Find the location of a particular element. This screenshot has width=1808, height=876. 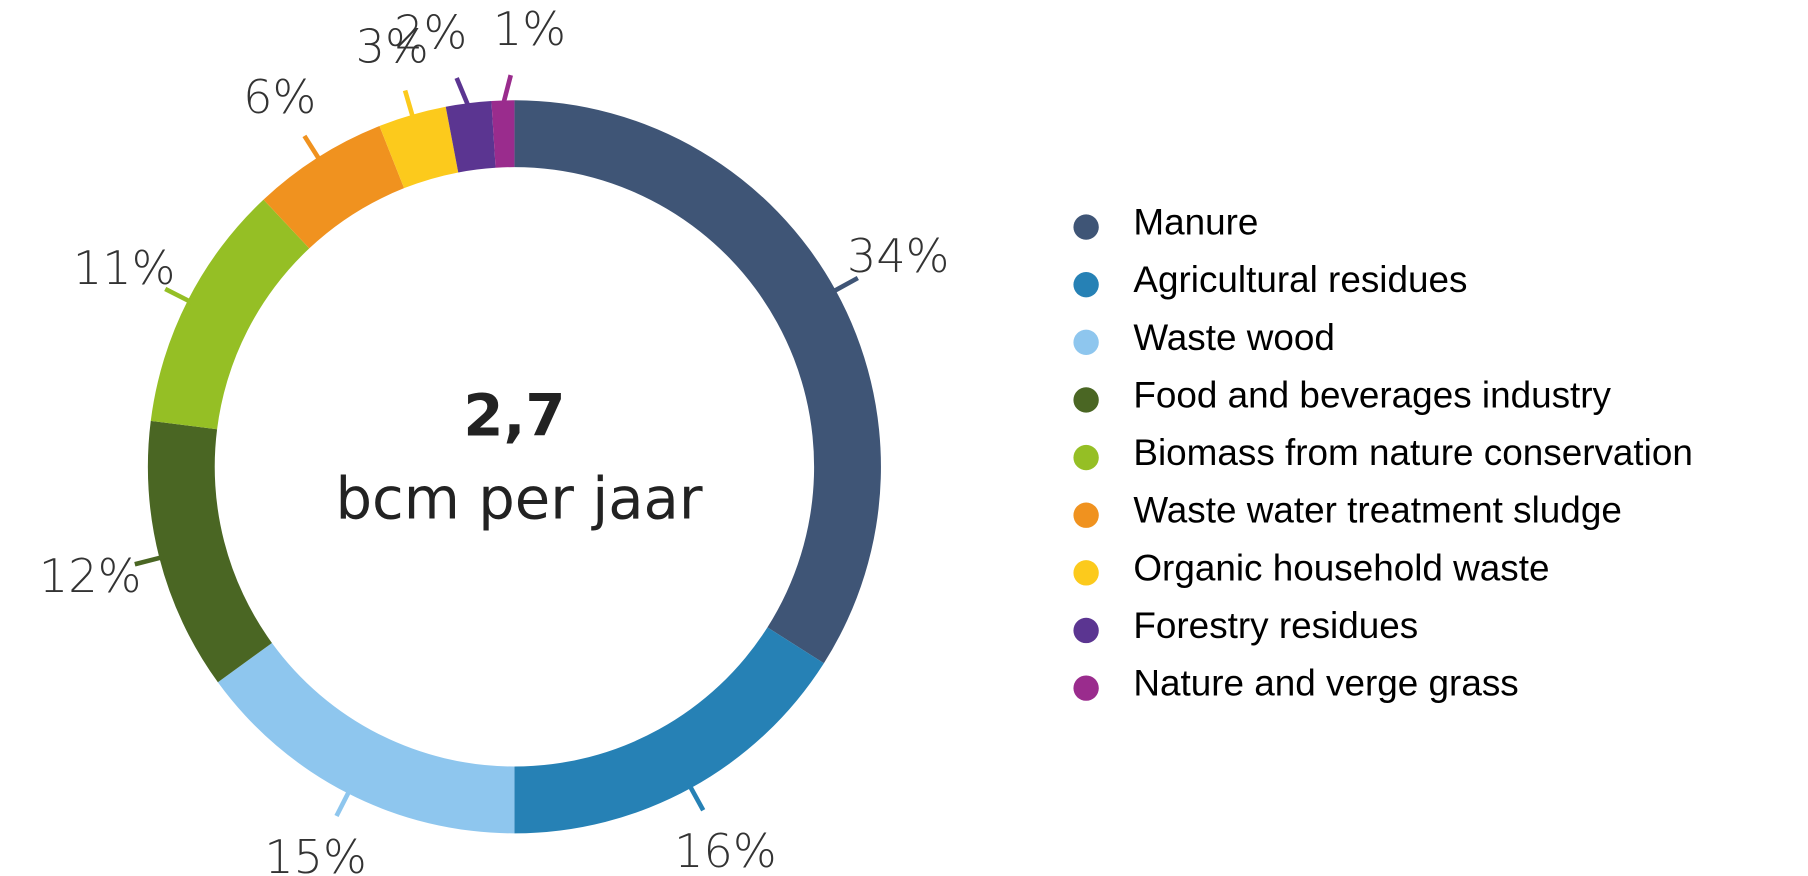

value-label: 12% is located at coordinates (90, 576).